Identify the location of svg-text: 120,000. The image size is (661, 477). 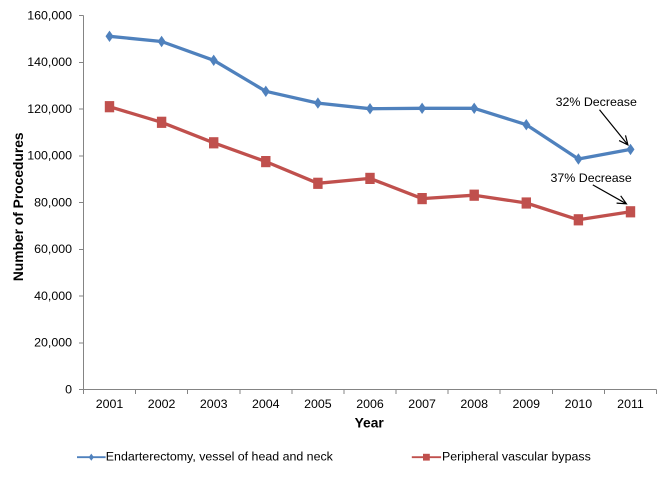
(49, 109).